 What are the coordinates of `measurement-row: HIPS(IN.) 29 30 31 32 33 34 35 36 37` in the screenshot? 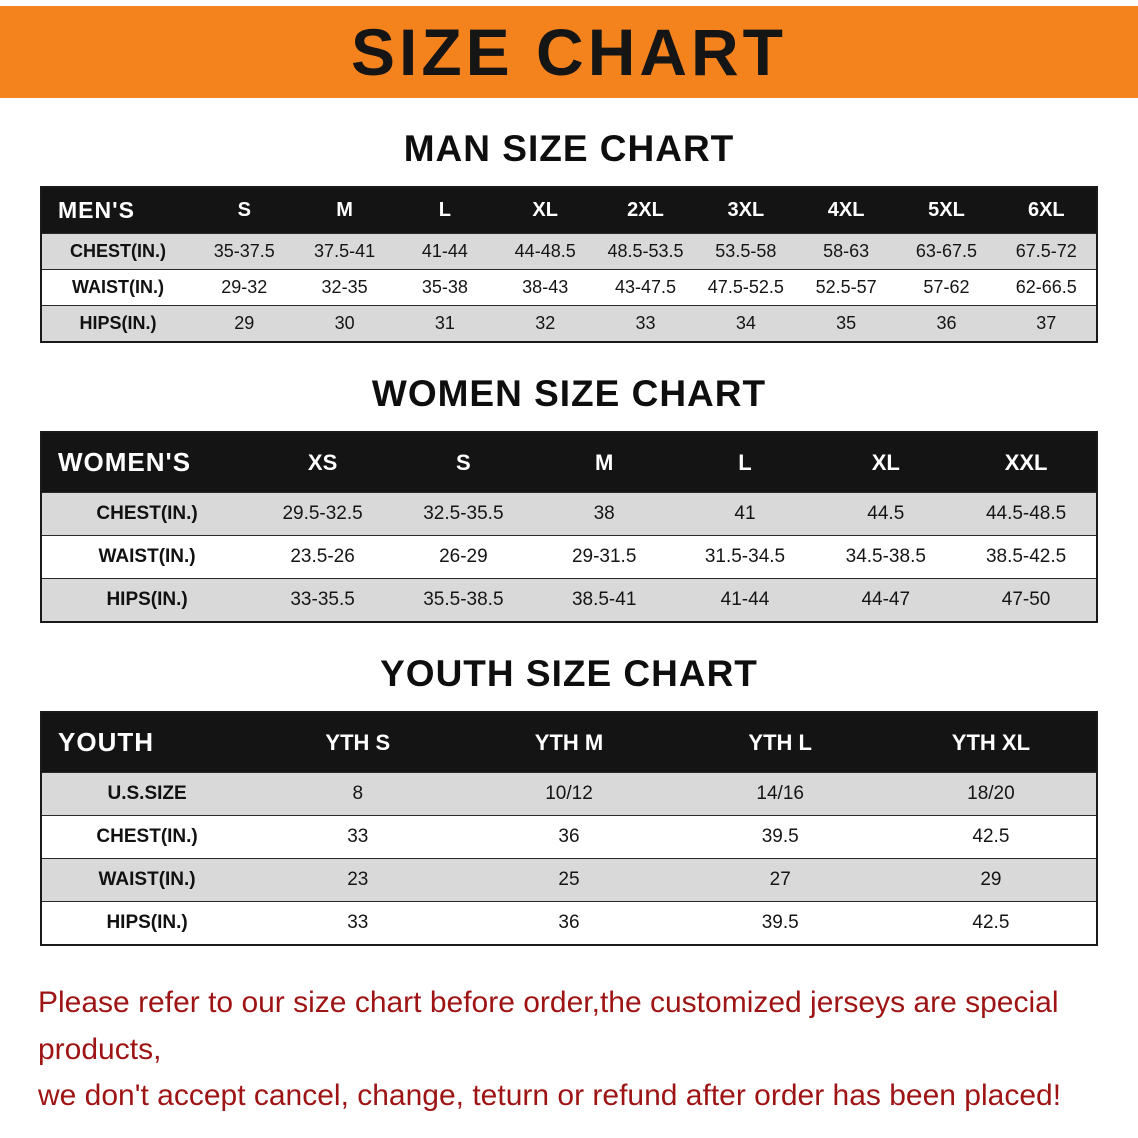 It's located at (569, 323).